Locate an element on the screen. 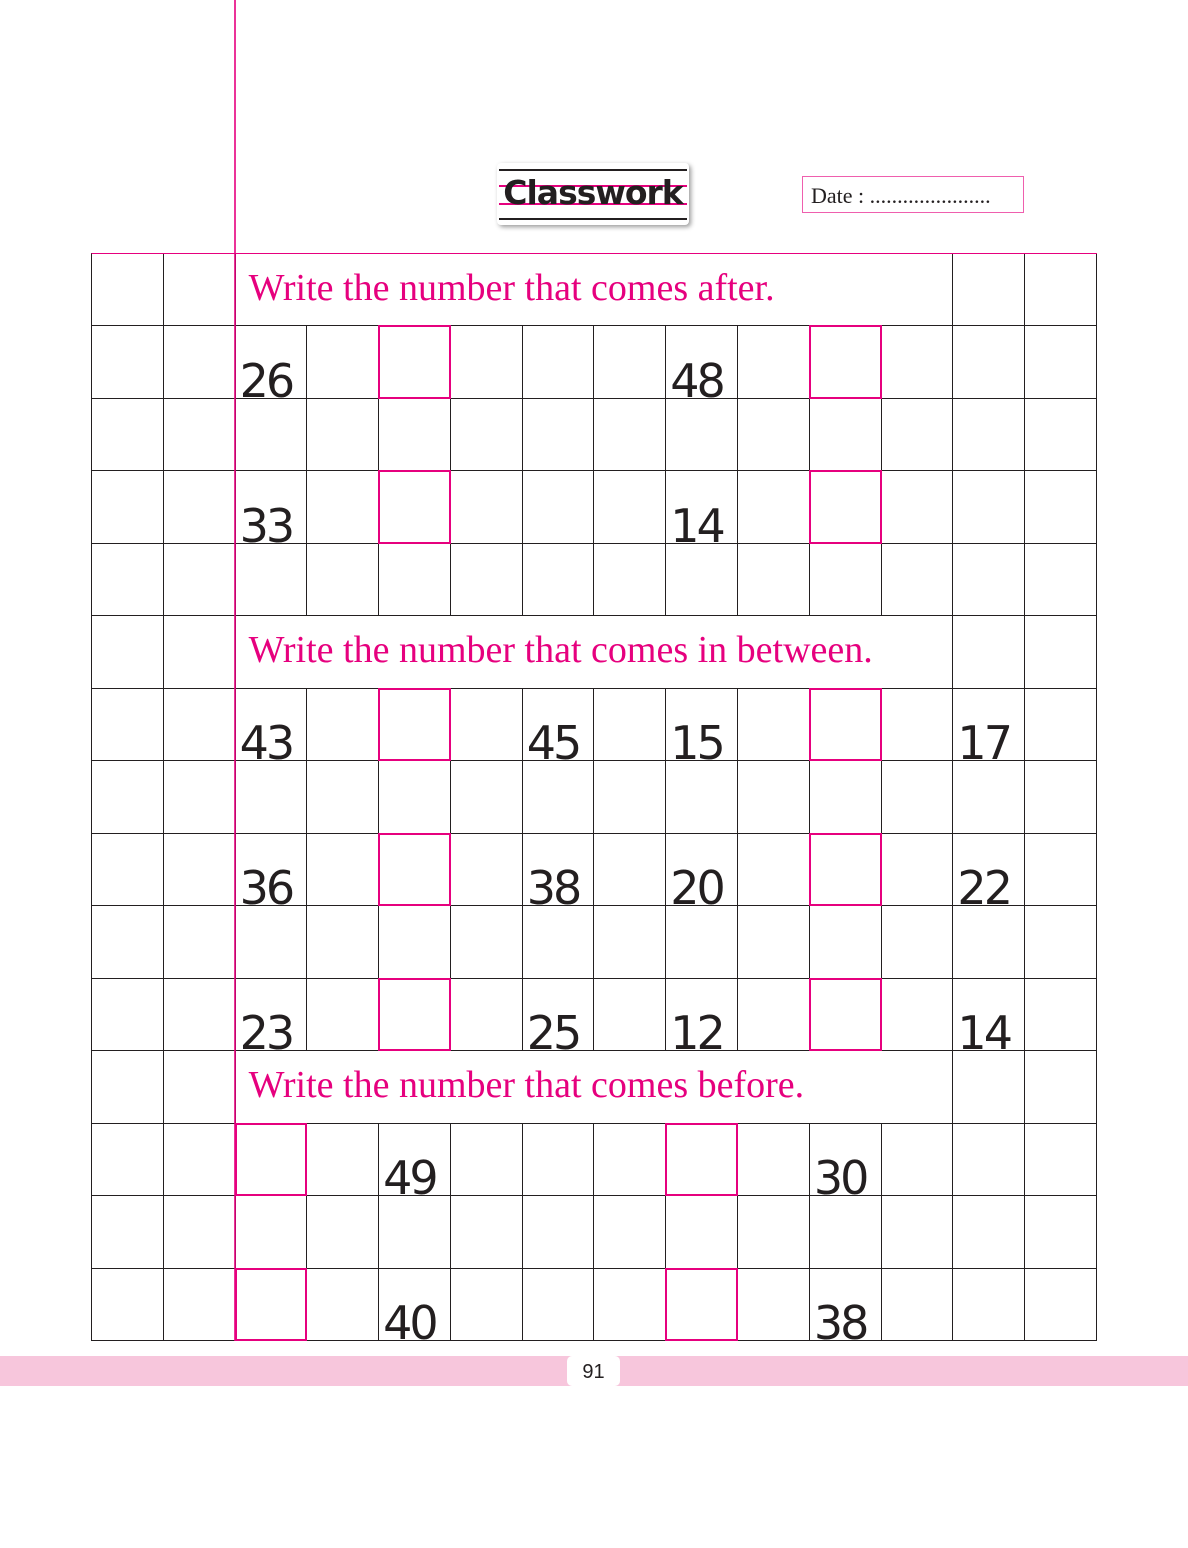  given-number: 15 is located at coordinates (698, 743).